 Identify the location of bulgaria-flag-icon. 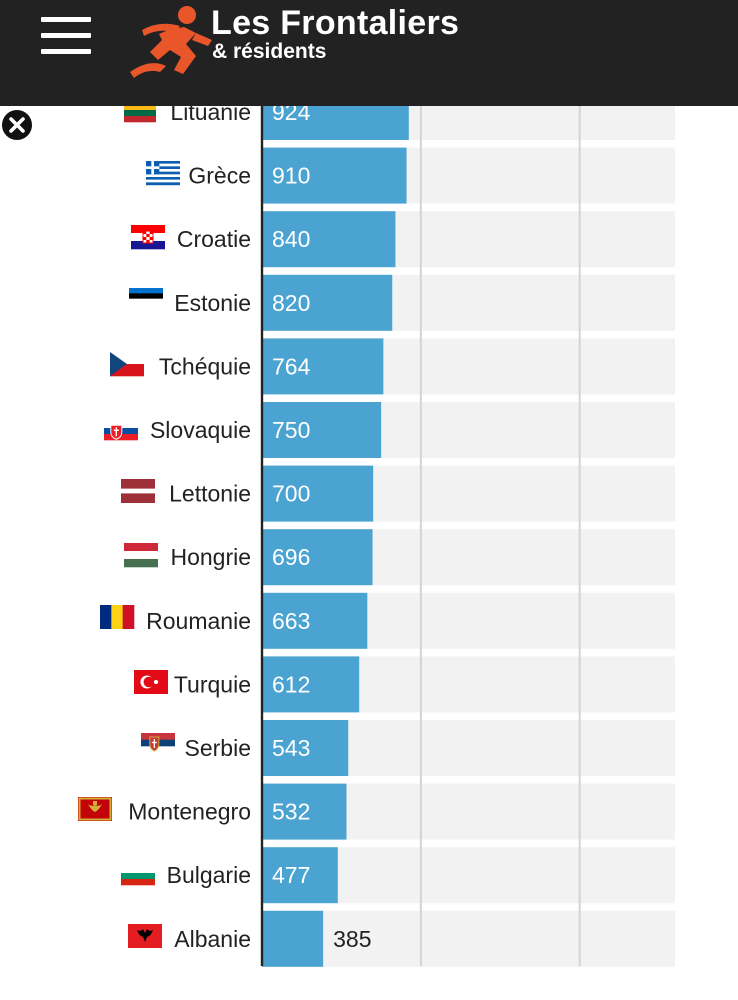
(138, 876).